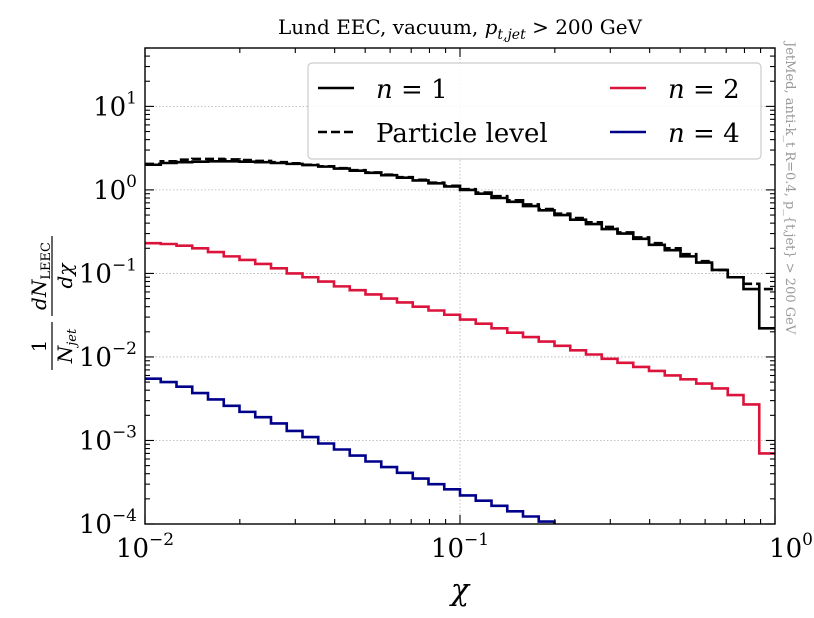  I want to click on ylabel-den: dχ, so click(65, 275).